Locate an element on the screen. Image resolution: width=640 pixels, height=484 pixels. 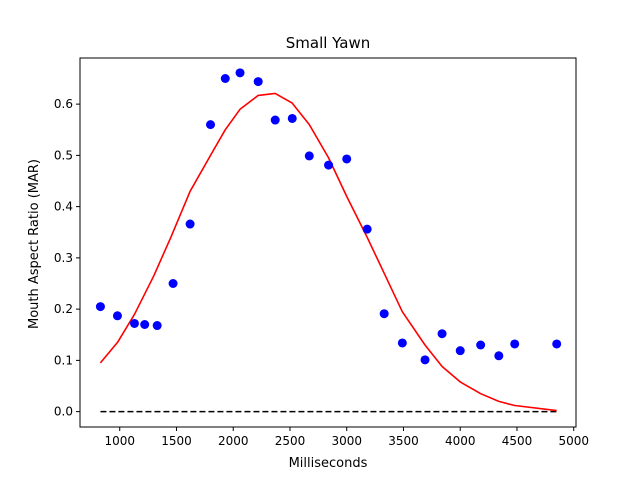
x-tick-label: 3000 is located at coordinates (346, 441).